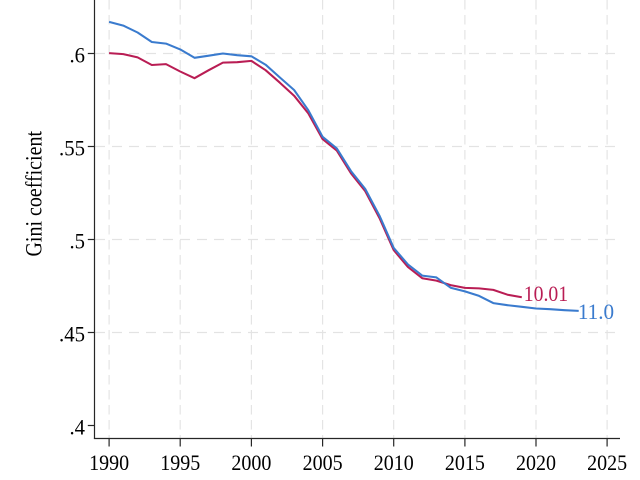 This screenshot has height=480, width=640. What do you see at coordinates (78, 427) in the screenshot?
I see `svg-text: .4` at bounding box center [78, 427].